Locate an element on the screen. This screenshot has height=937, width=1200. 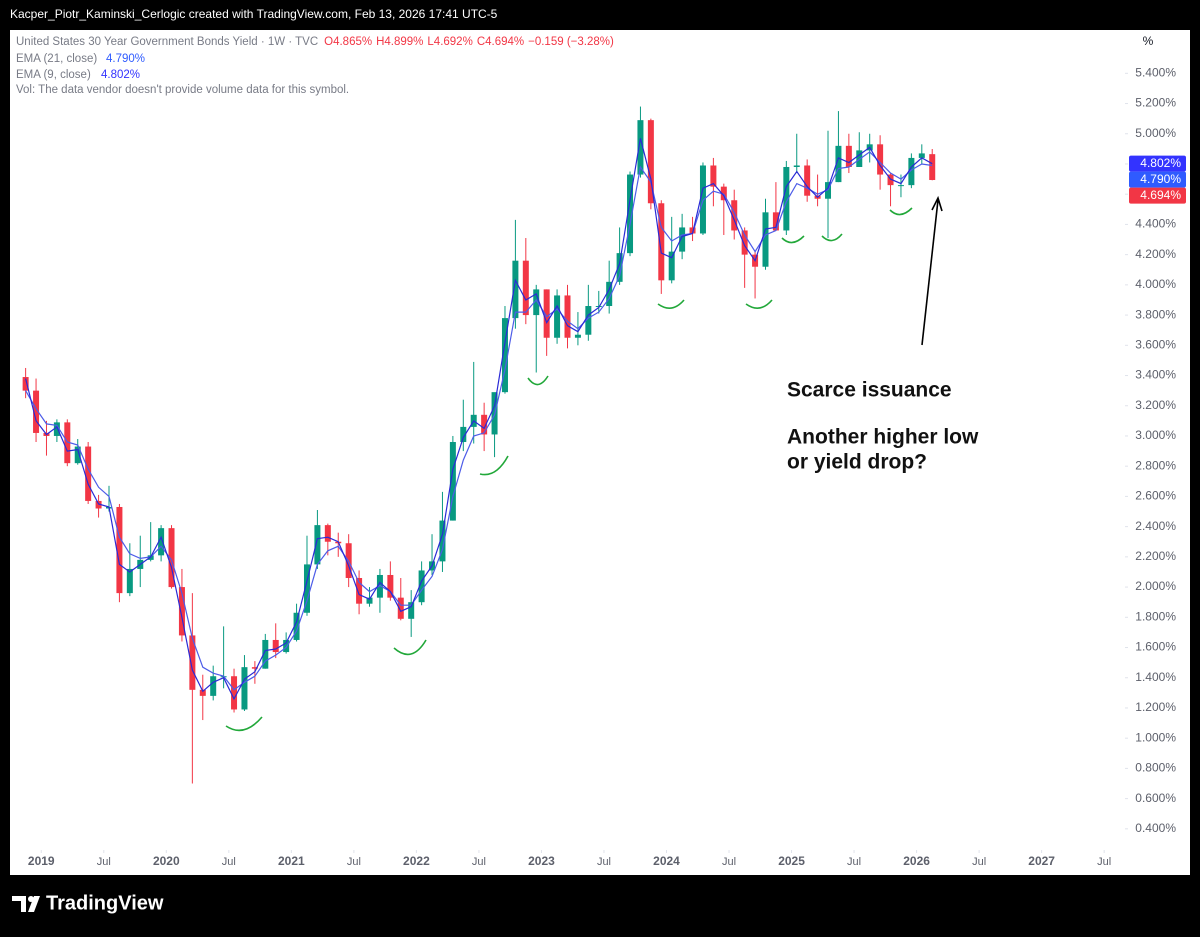
x-tick-label: 2021 is located at coordinates (291, 861).